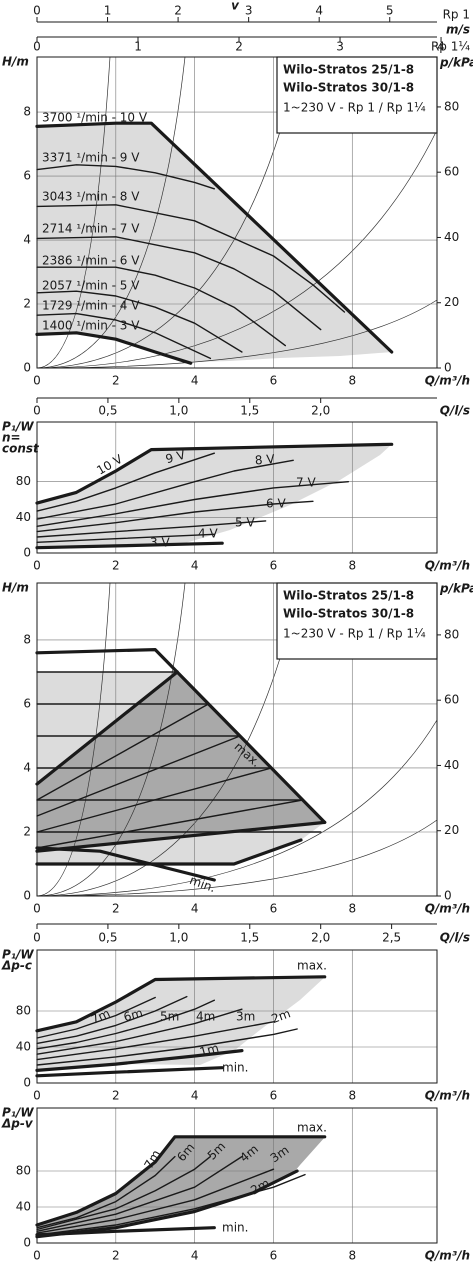  What do you see at coordinates (160, 543) in the screenshot?
I see `curve-label: 3 V` at bounding box center [160, 543].